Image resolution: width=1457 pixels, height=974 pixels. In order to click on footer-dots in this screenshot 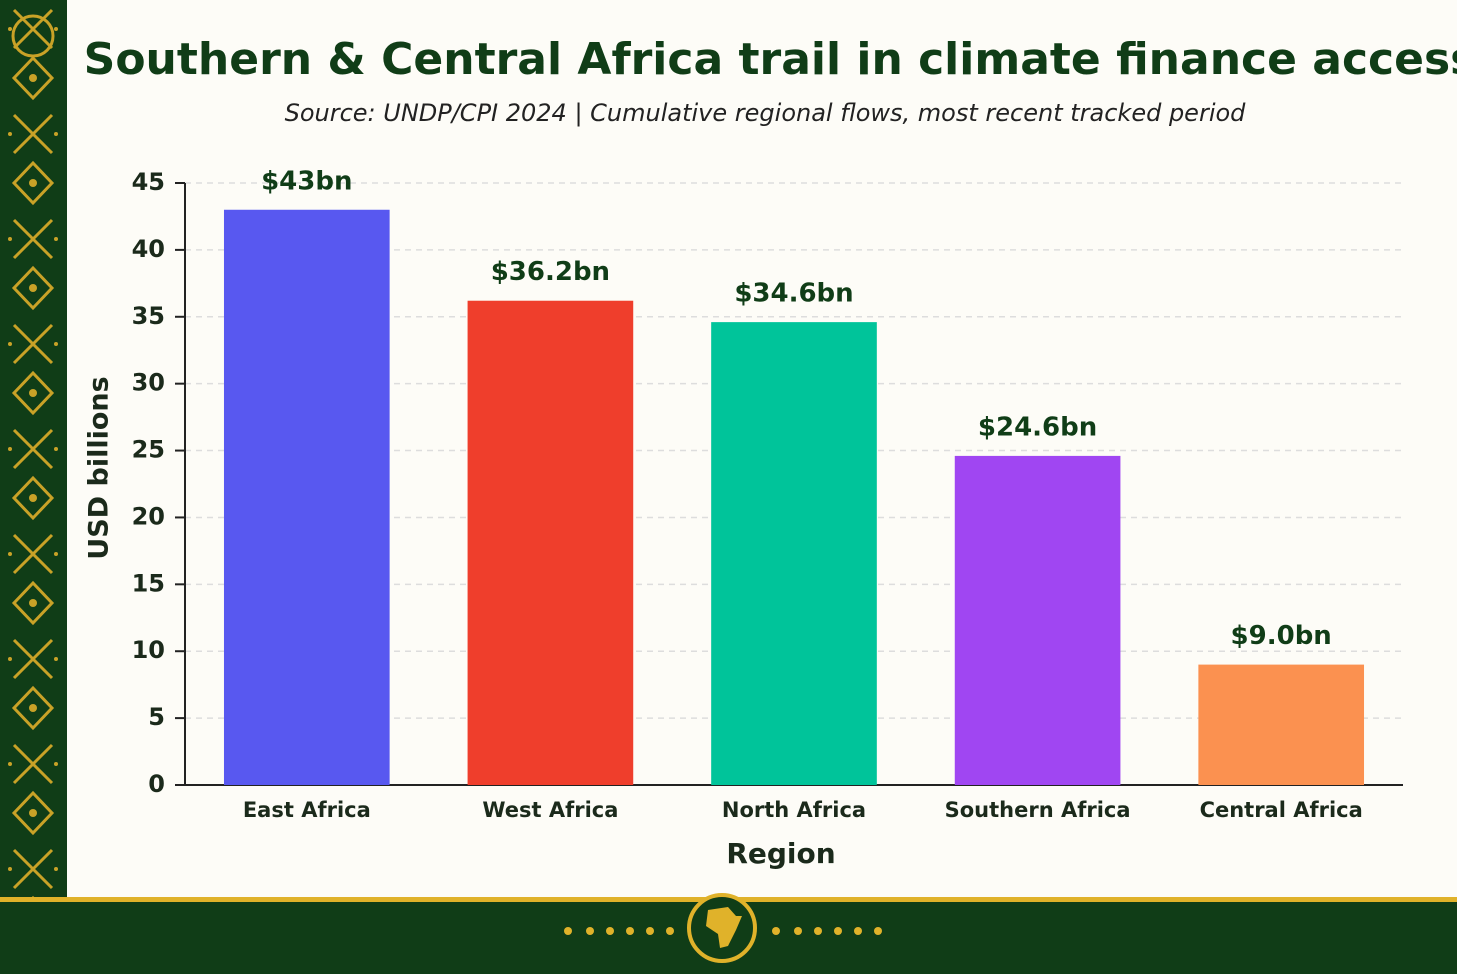, I will do `click(723, 931)`.